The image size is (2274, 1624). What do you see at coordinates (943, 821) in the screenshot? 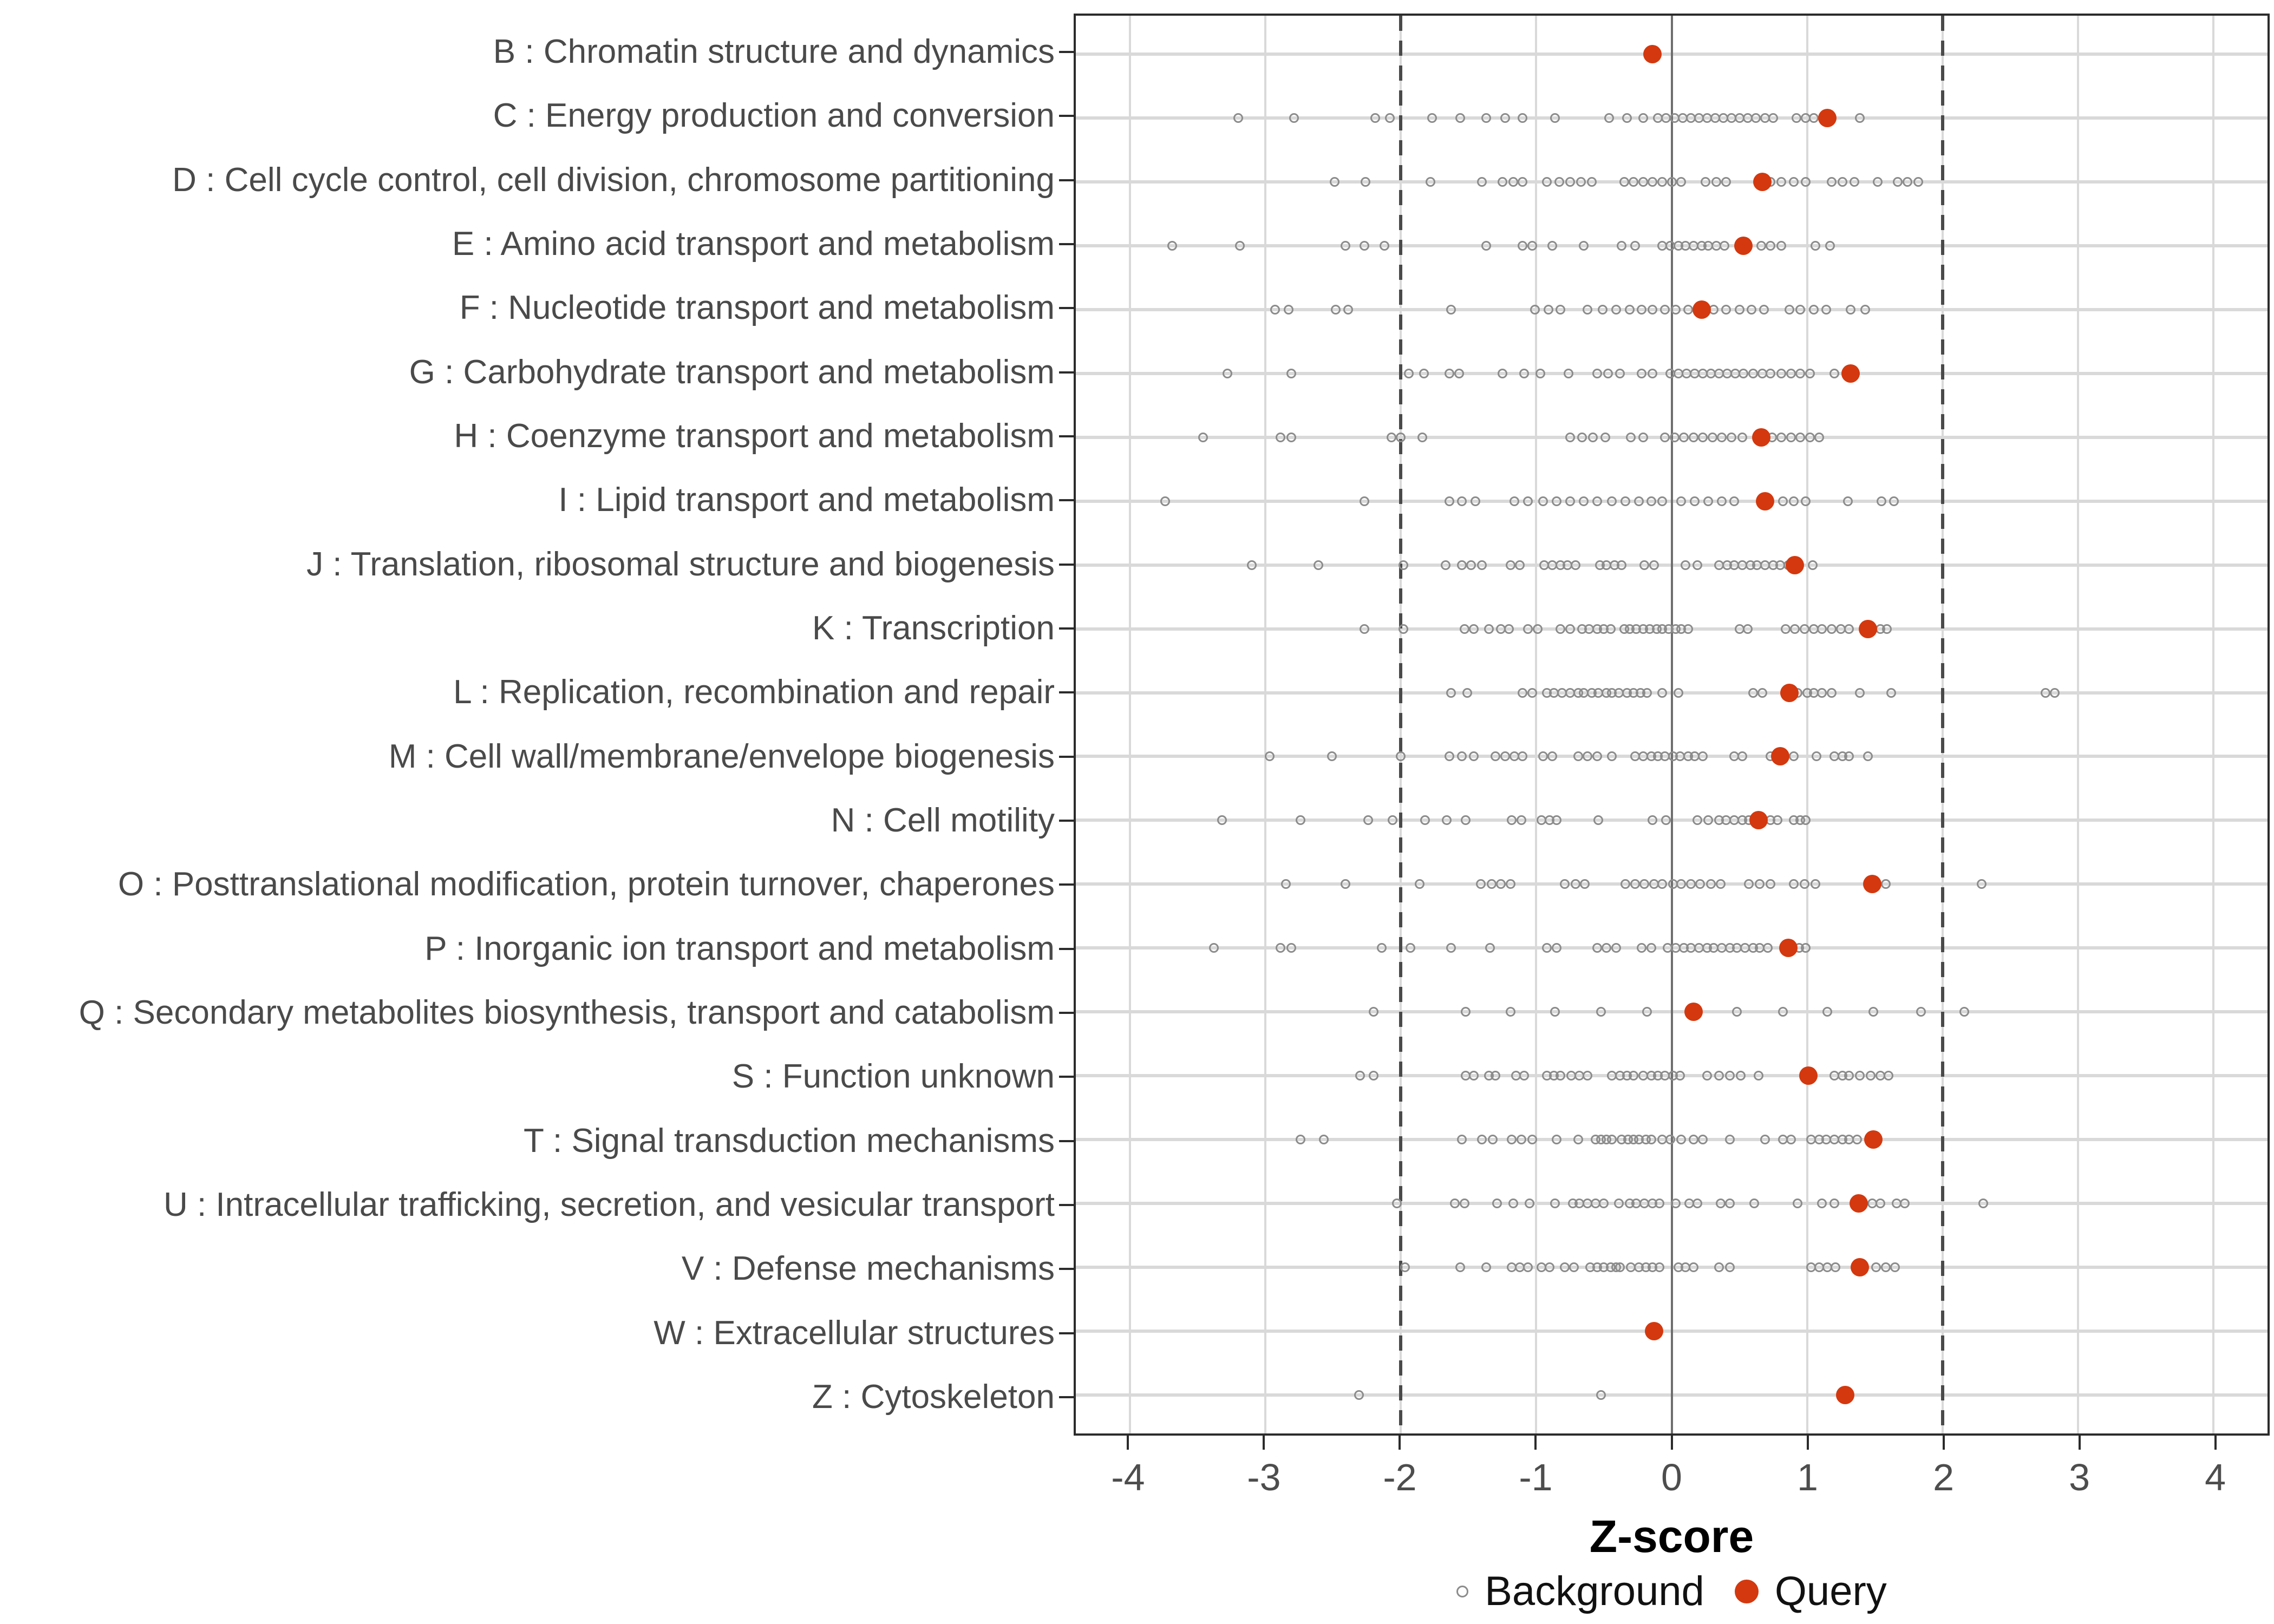
I see `category-label: N : Cell motility` at bounding box center [943, 821].